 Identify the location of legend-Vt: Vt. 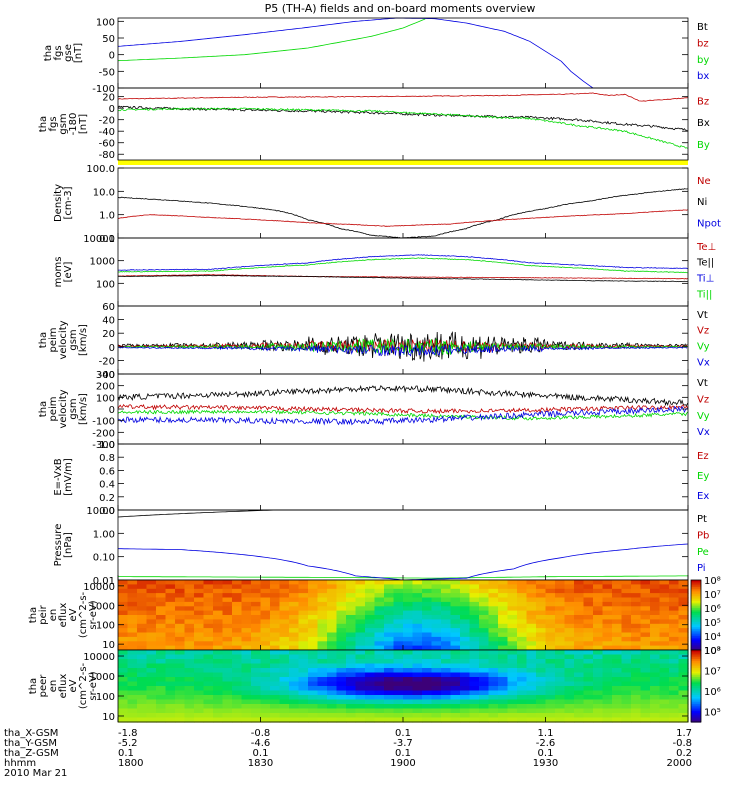
(702, 315).